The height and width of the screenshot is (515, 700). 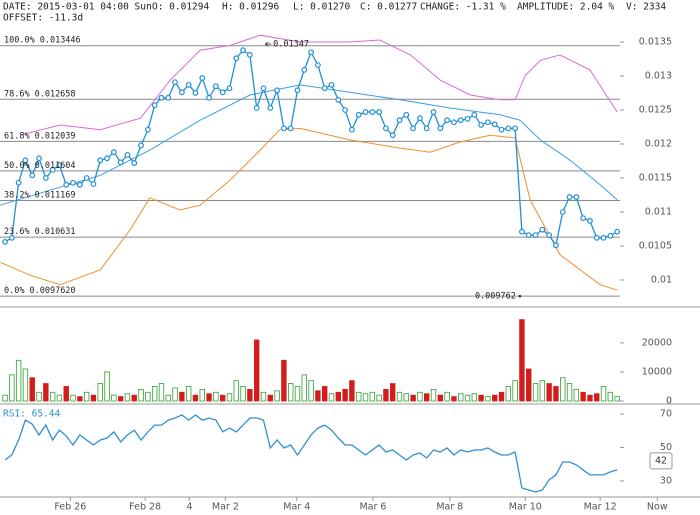 What do you see at coordinates (291, 45) in the screenshot?
I see `high-label: 0.01347` at bounding box center [291, 45].